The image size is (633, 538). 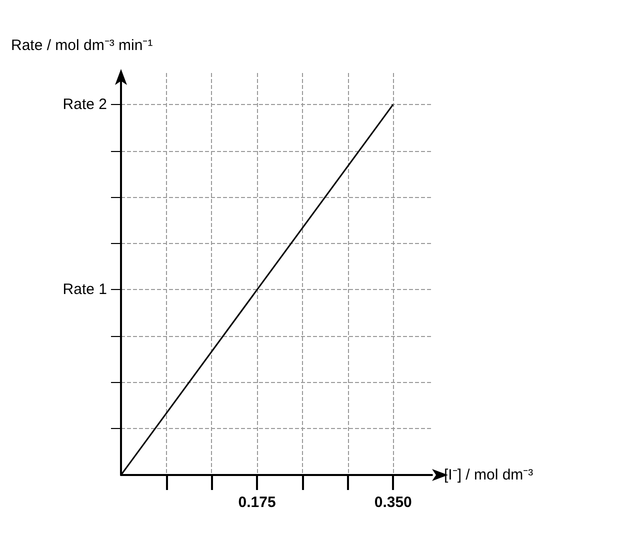 I want to click on x-tick-label: 0.175, so click(x=257, y=502).